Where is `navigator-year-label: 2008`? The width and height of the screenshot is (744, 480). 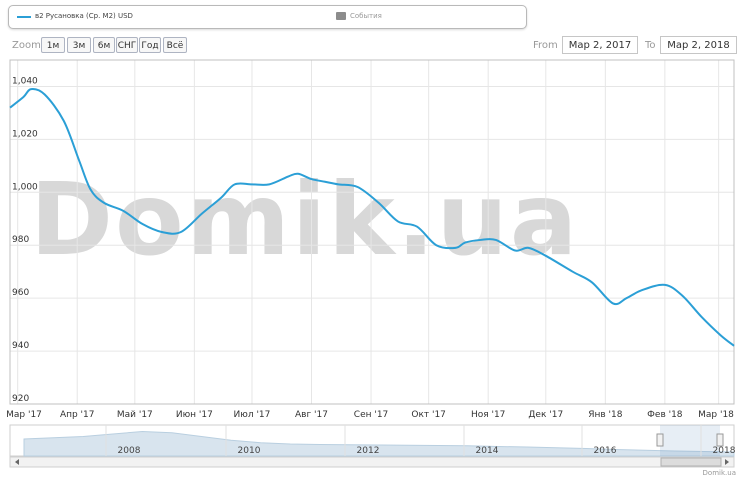
navigator-year-label: 2008 is located at coordinates (129, 451).